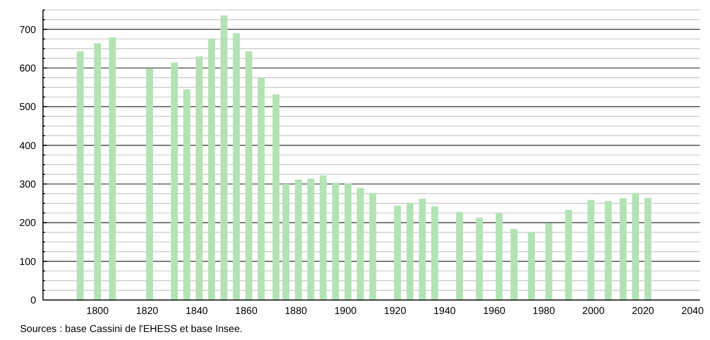  What do you see at coordinates (593, 311) in the screenshot?
I see `x-tick-label: 2000` at bounding box center [593, 311].